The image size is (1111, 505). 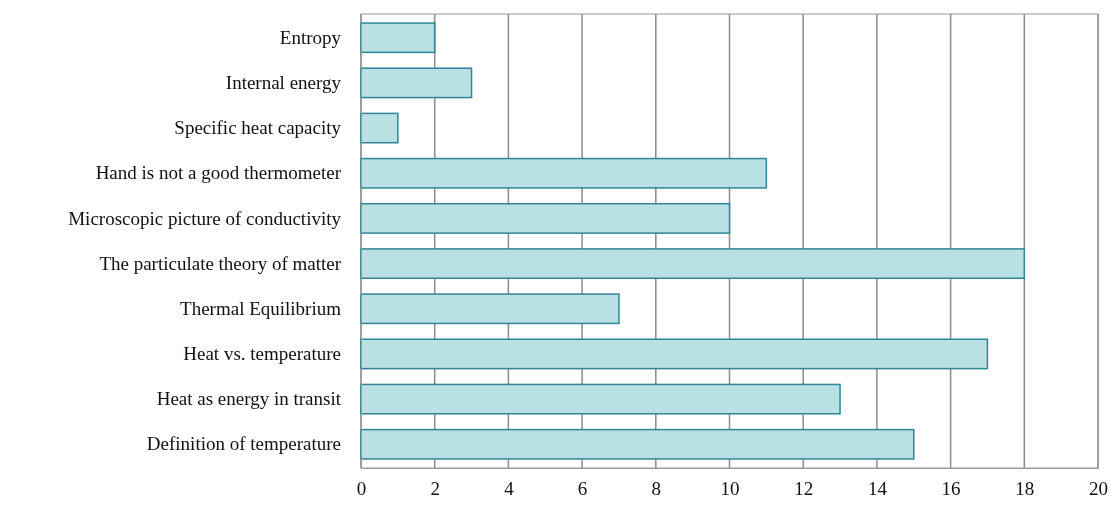 I want to click on y-tick-label: Specific heat capacity, so click(x=258, y=128).